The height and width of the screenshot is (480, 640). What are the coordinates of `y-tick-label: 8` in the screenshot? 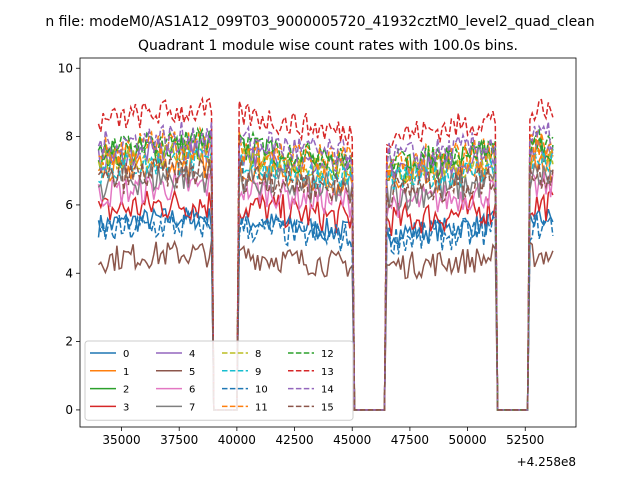 It's located at (69, 137).